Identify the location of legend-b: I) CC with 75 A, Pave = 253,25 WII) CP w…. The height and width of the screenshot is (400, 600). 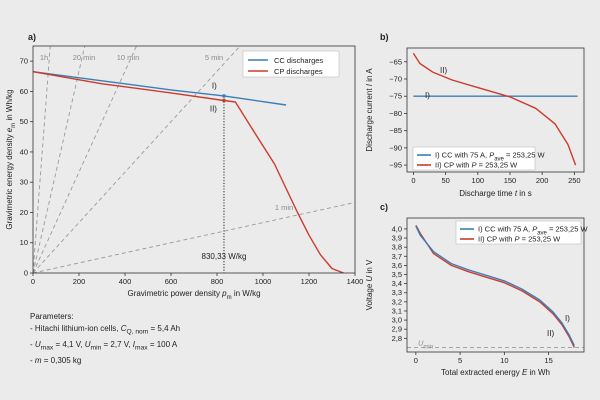
(478, 158).